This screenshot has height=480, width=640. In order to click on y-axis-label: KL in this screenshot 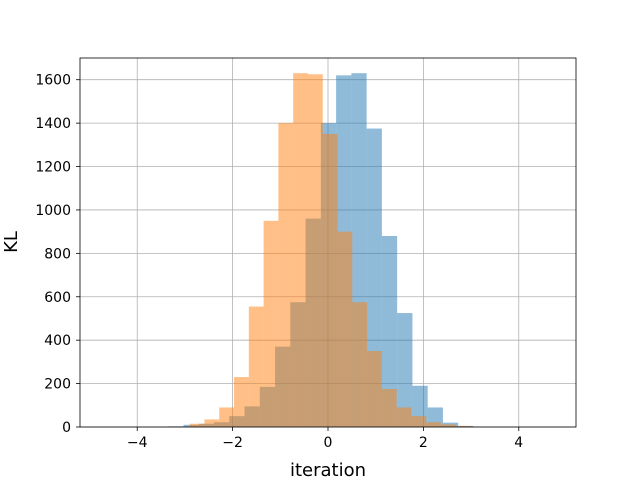, I will do `click(11, 242)`.